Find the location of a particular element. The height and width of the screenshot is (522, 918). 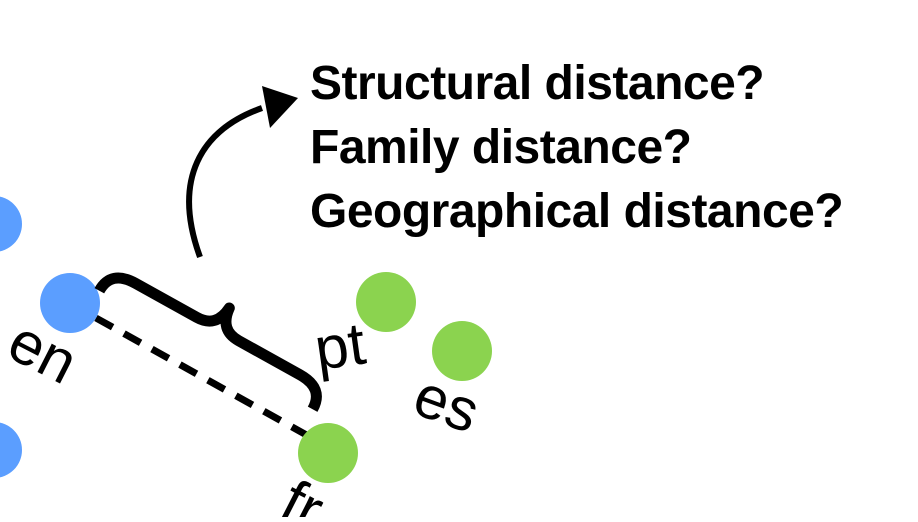

node-fr is located at coordinates (328, 453).